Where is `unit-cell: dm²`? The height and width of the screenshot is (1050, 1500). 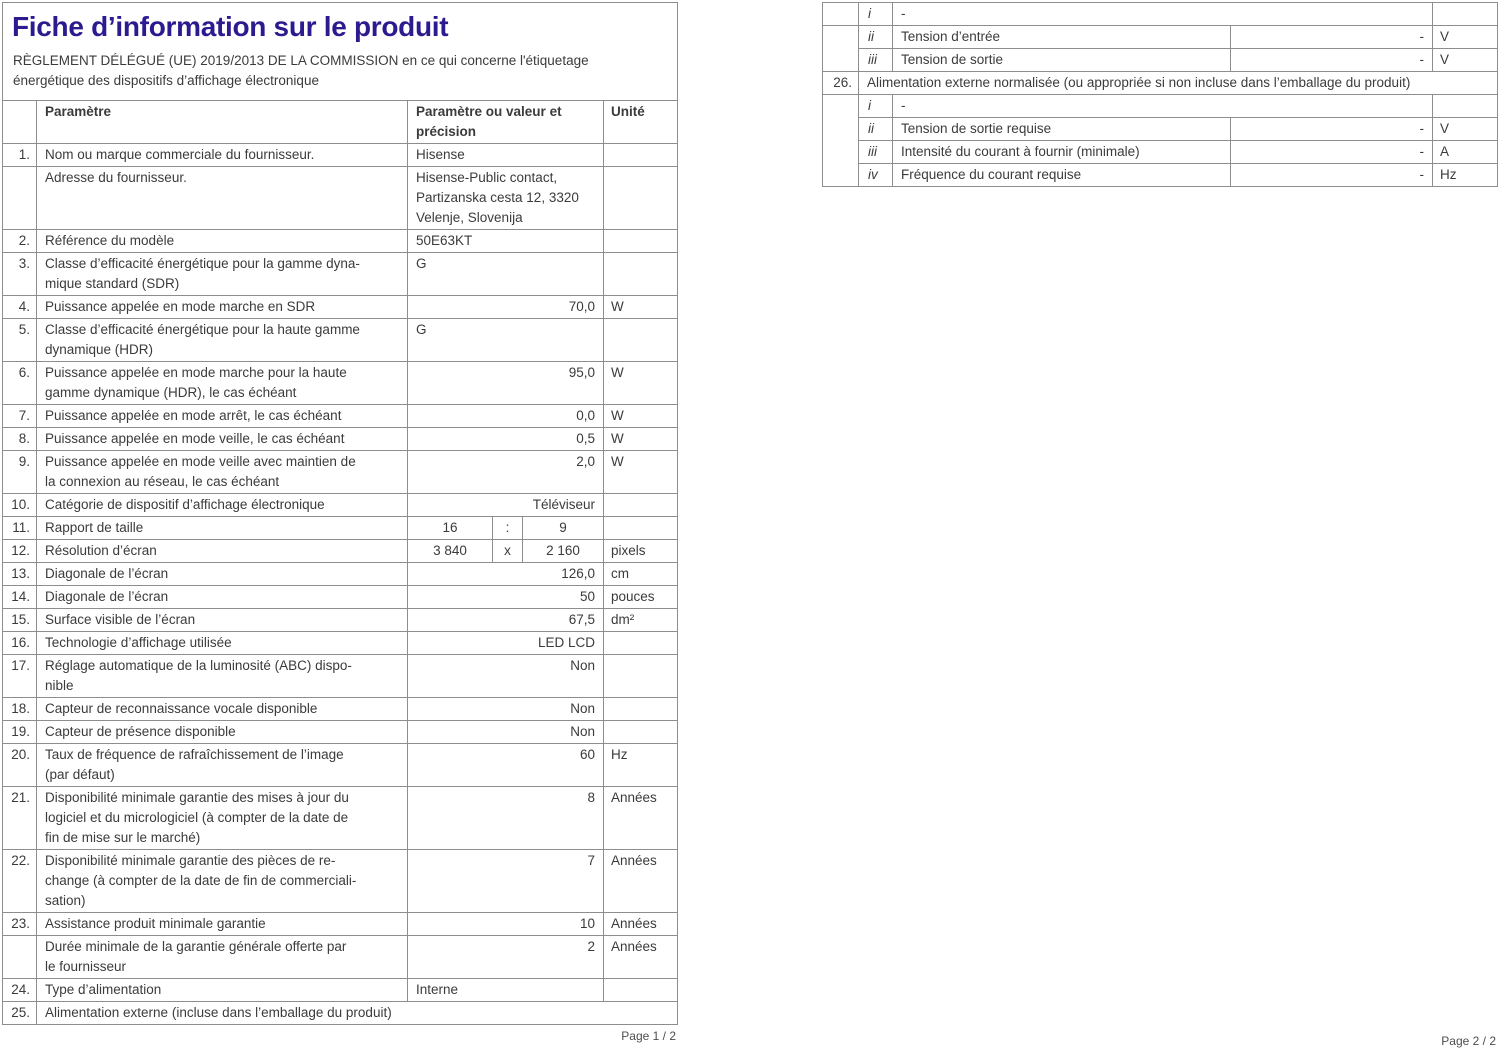 unit-cell: dm² is located at coordinates (640, 620).